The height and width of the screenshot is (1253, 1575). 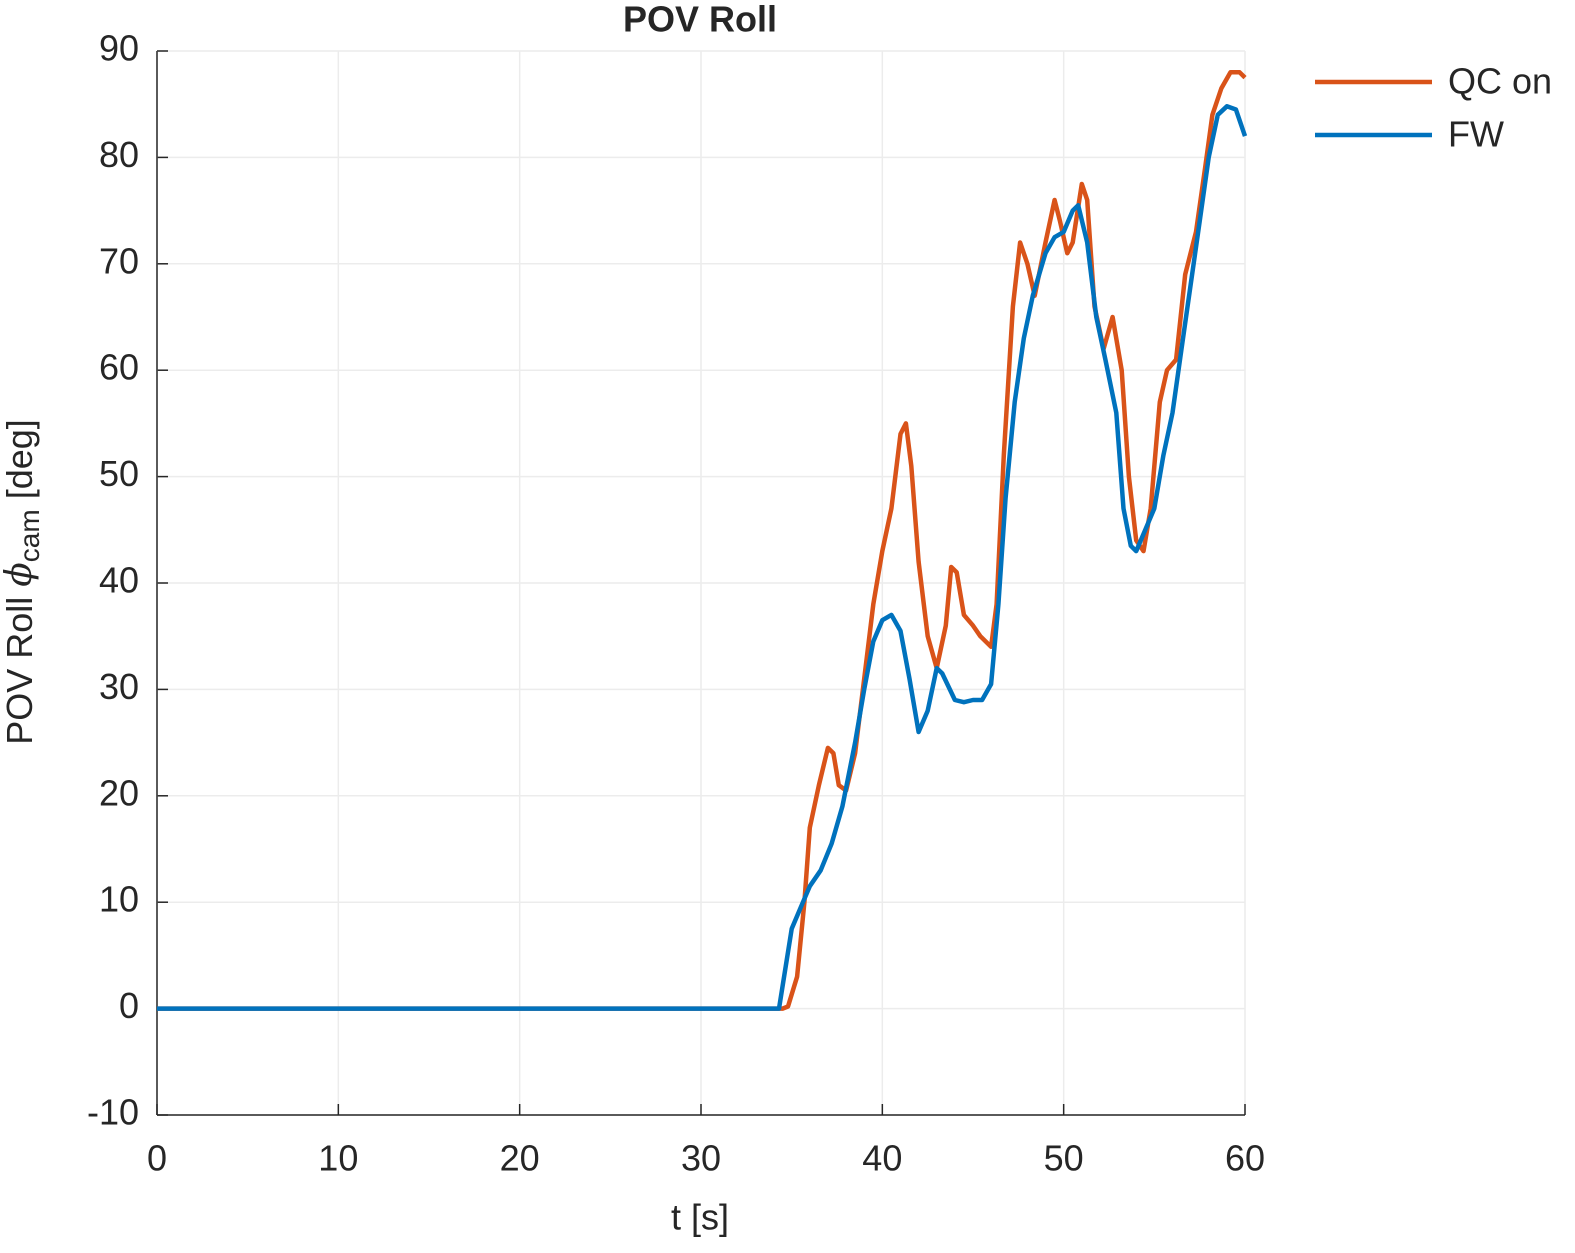 I want to click on y-tick-label: 20, so click(x=119, y=792).